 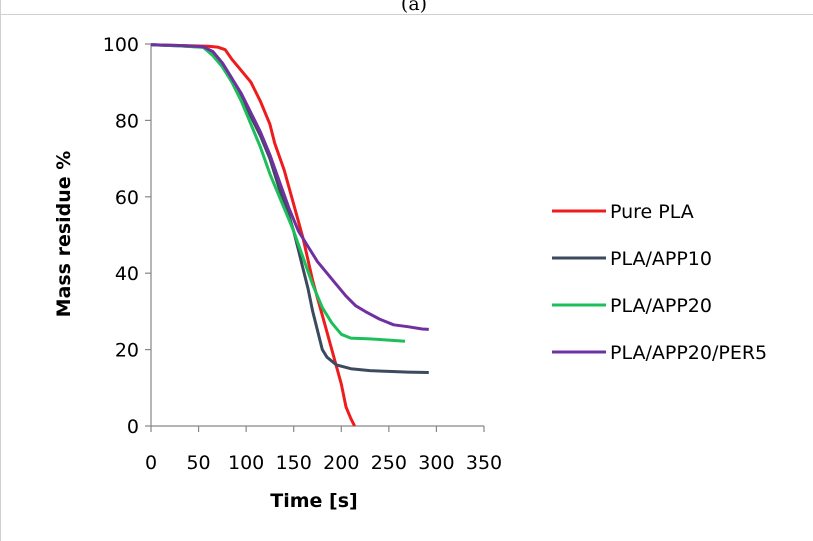 What do you see at coordinates (127, 351) in the screenshot?
I see `y-tick-label: 20` at bounding box center [127, 351].